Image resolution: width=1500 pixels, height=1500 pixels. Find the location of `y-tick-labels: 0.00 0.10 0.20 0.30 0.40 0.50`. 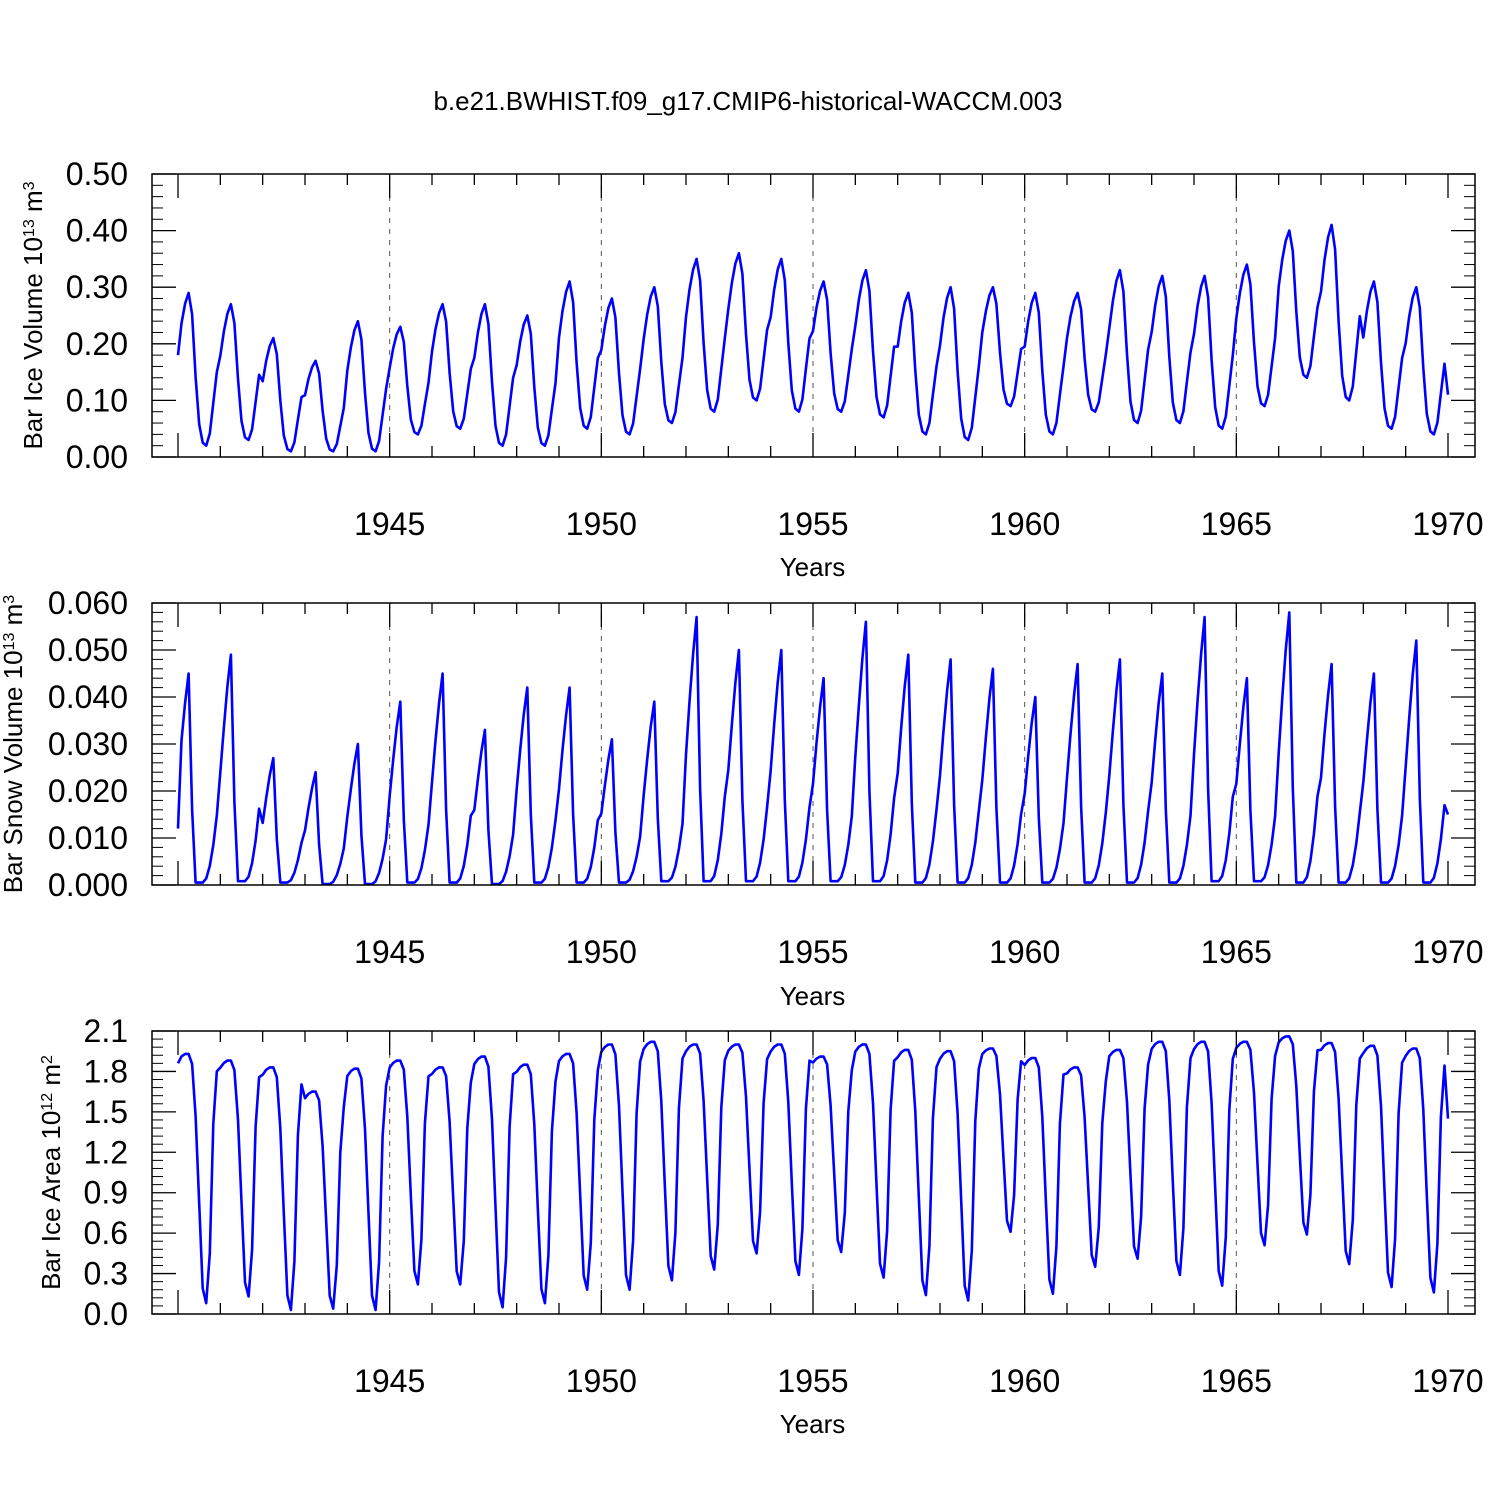

y-tick-labels: 0.00 0.10 0.20 0.30 0.40 0.50 is located at coordinates (97, 315).